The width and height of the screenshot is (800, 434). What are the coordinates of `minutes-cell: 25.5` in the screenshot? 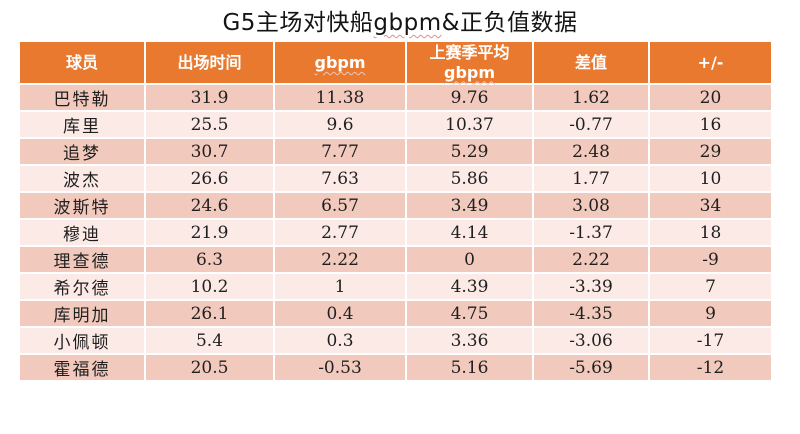 It's located at (209, 124).